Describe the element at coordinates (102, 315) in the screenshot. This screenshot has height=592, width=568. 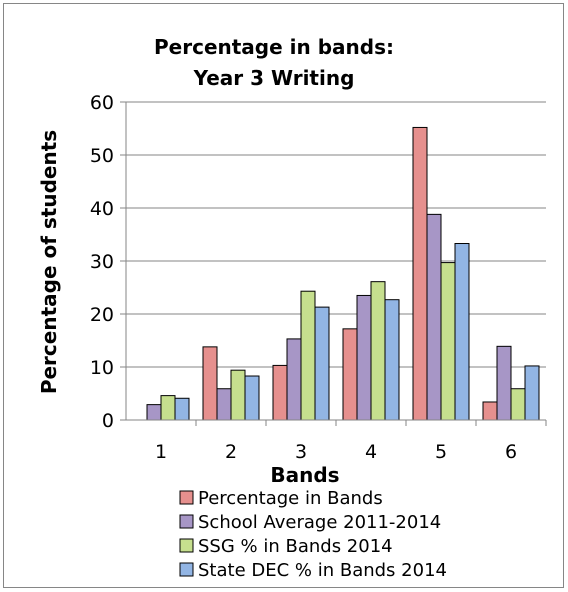
I see `y-tick-label: 20` at that location.